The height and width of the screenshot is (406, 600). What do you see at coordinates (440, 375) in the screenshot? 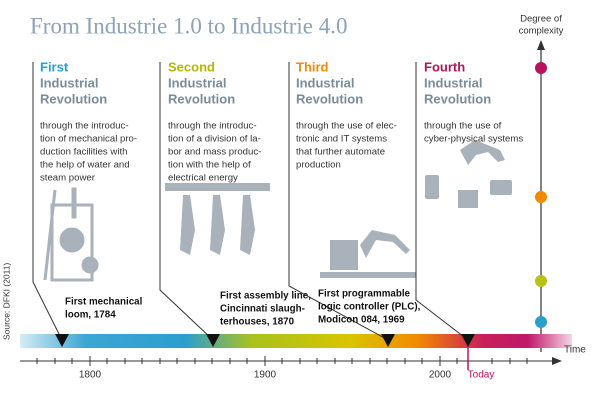
I see `time-tick-label: 2000` at bounding box center [440, 375].